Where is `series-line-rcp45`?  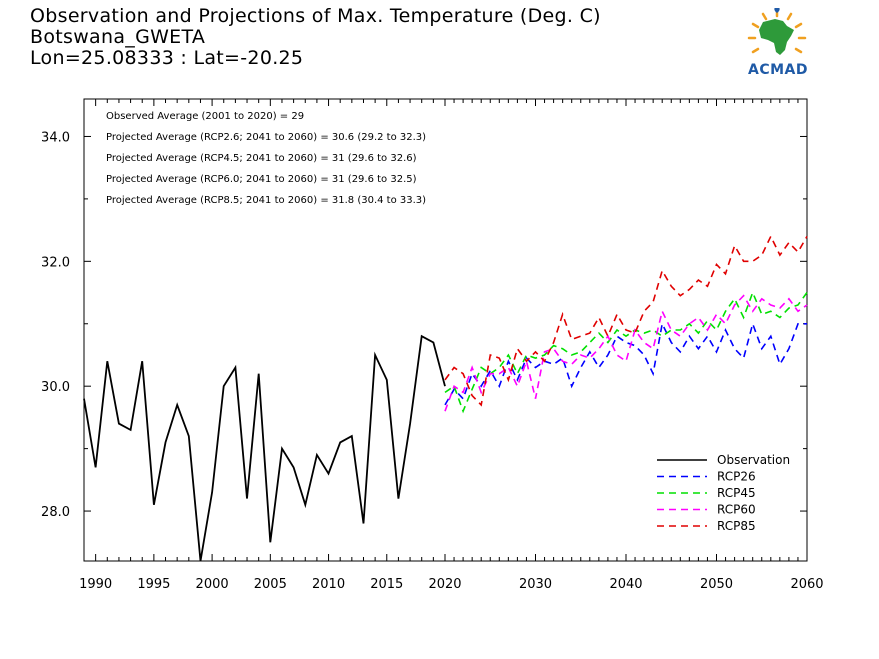 series-line-rcp45 is located at coordinates (626, 352).